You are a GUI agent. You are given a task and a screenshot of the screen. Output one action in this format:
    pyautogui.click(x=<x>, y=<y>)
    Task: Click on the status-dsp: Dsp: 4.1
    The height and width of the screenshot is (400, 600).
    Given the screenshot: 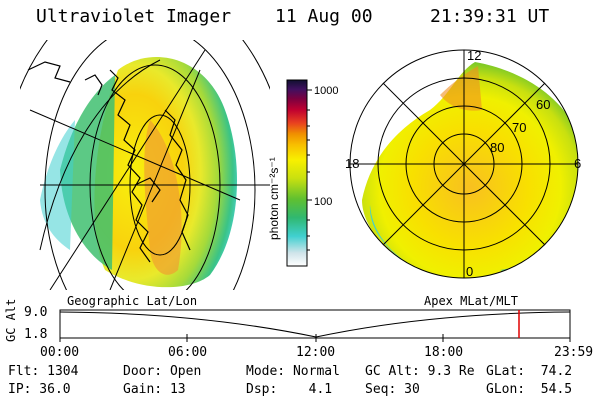 What is the action you would take?
    pyautogui.click(x=289, y=389)
    